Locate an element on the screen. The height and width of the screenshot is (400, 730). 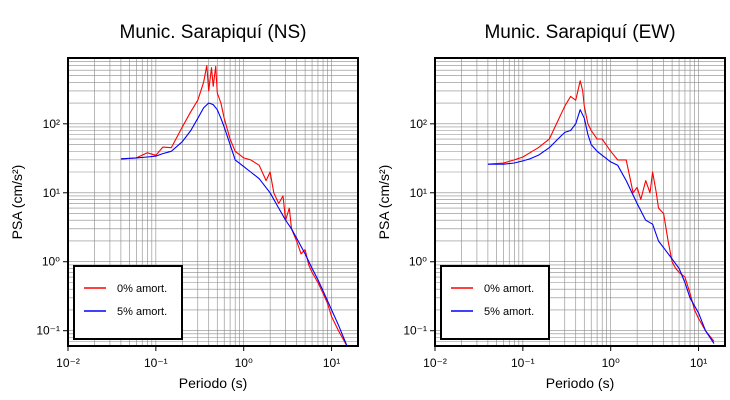
chart-title: Munic. Sarapiquí (EW) is located at coordinates (579, 32).